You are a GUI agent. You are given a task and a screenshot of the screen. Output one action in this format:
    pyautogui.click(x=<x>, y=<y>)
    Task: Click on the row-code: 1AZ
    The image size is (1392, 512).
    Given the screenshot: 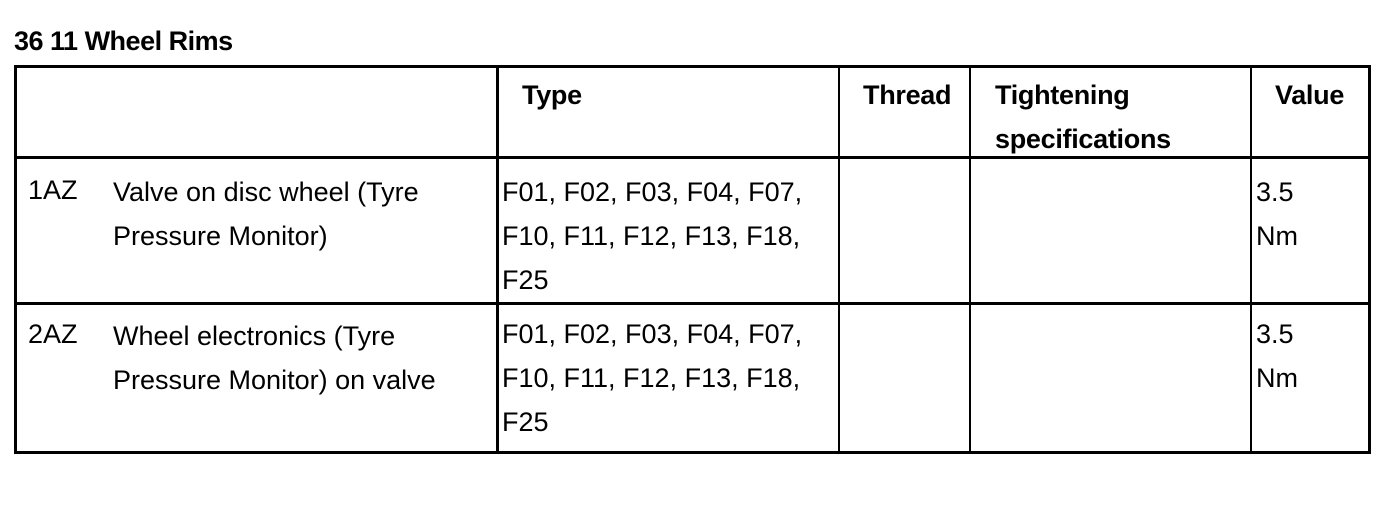 What is the action you would take?
    pyautogui.click(x=53, y=190)
    